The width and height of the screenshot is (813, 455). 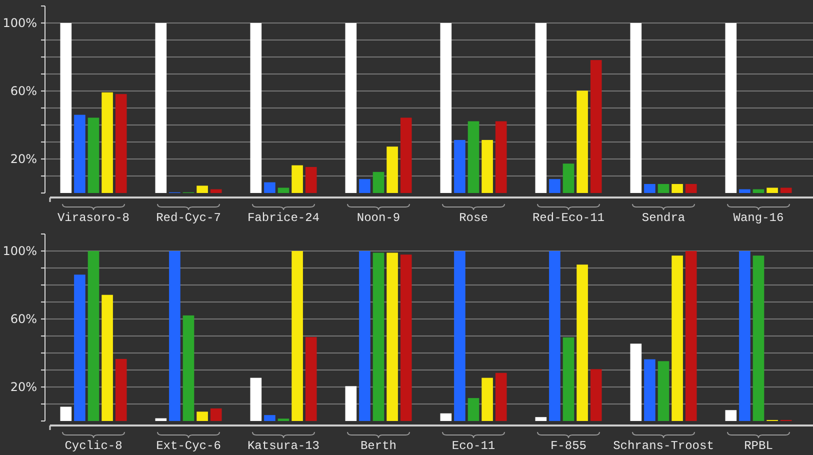 What do you see at coordinates (568, 218) in the screenshot?
I see `x-tick-label: Red-Eco-11` at bounding box center [568, 218].